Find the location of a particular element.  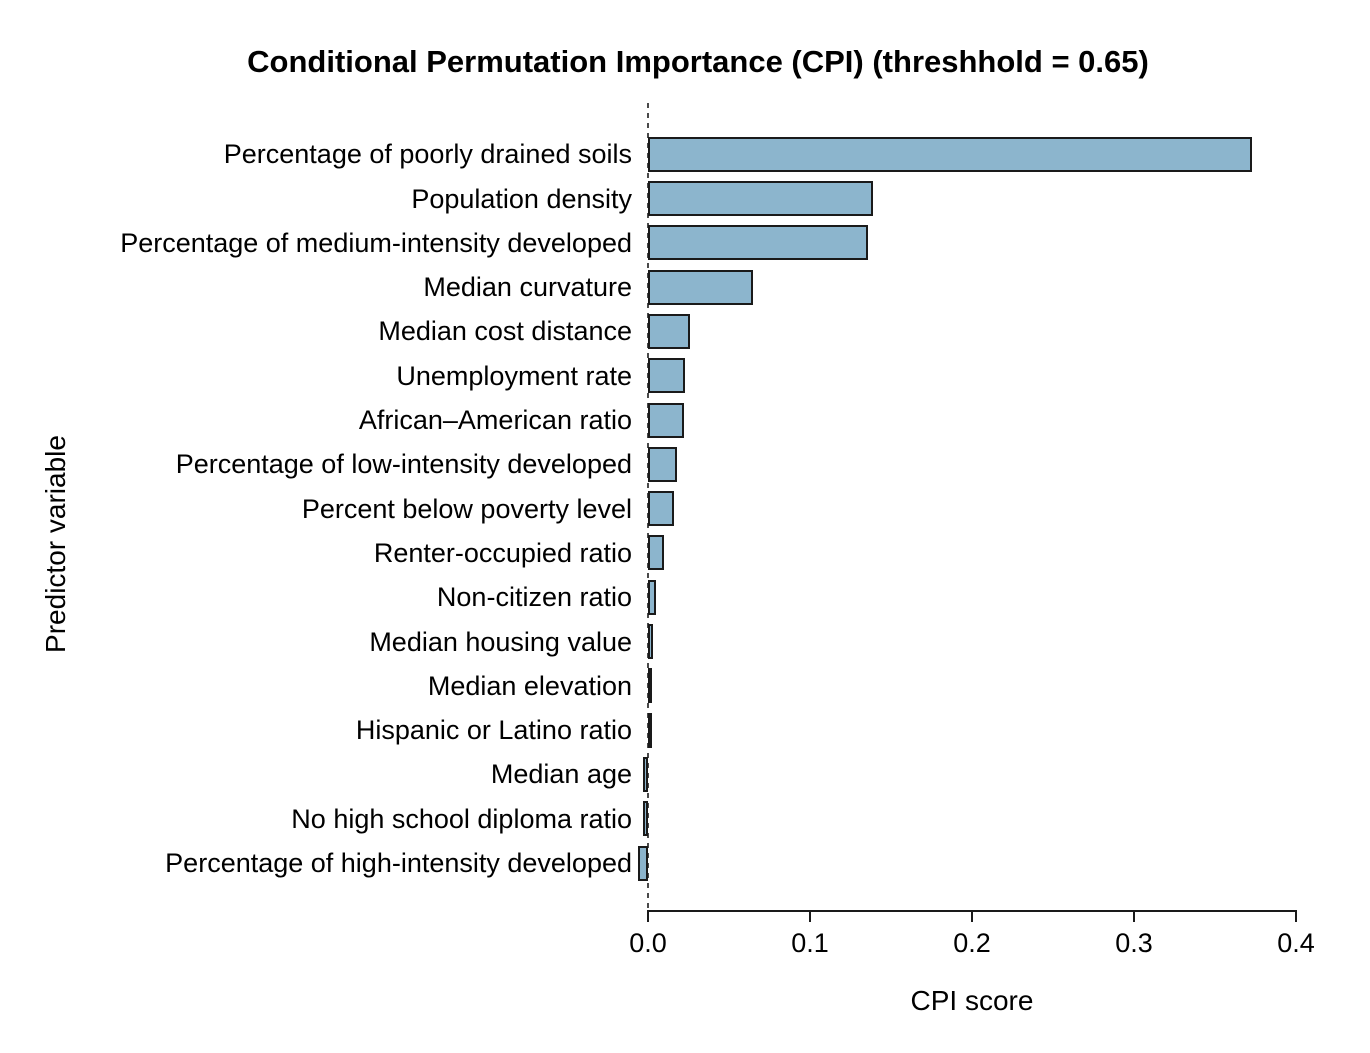

category-label: Median elevation is located at coordinates (529, 685).